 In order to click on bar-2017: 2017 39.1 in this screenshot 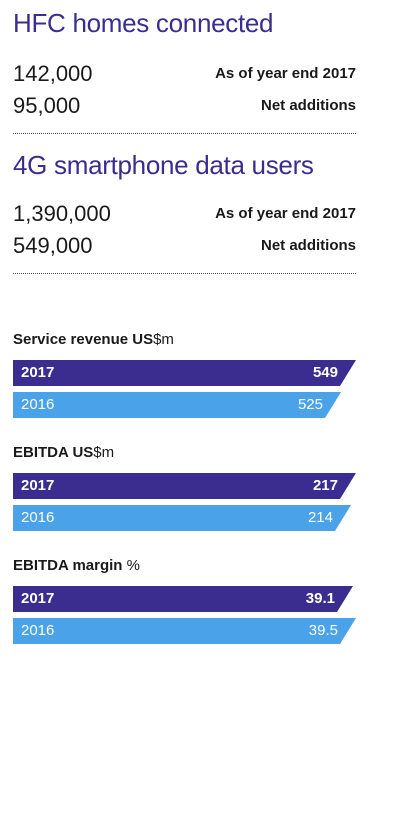, I will do `click(183, 599)`.